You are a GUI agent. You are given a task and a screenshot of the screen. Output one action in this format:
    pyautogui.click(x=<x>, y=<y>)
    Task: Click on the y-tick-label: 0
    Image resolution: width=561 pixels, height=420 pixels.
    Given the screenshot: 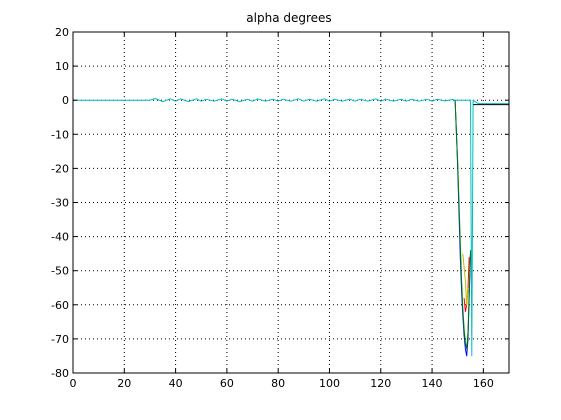 What is the action you would take?
    pyautogui.click(x=65, y=100)
    